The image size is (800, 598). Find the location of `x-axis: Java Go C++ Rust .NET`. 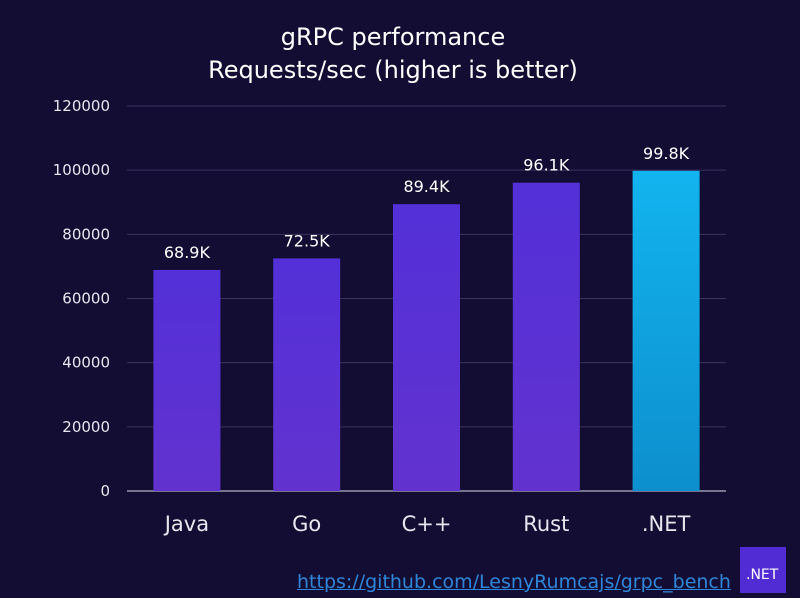

x-axis: Java Go C++ Rust .NET is located at coordinates (427, 524).